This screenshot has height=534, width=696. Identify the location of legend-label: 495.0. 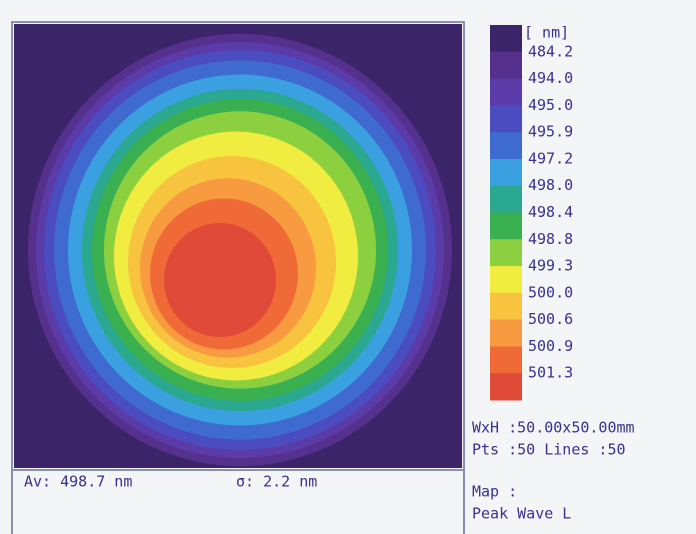
(550, 105).